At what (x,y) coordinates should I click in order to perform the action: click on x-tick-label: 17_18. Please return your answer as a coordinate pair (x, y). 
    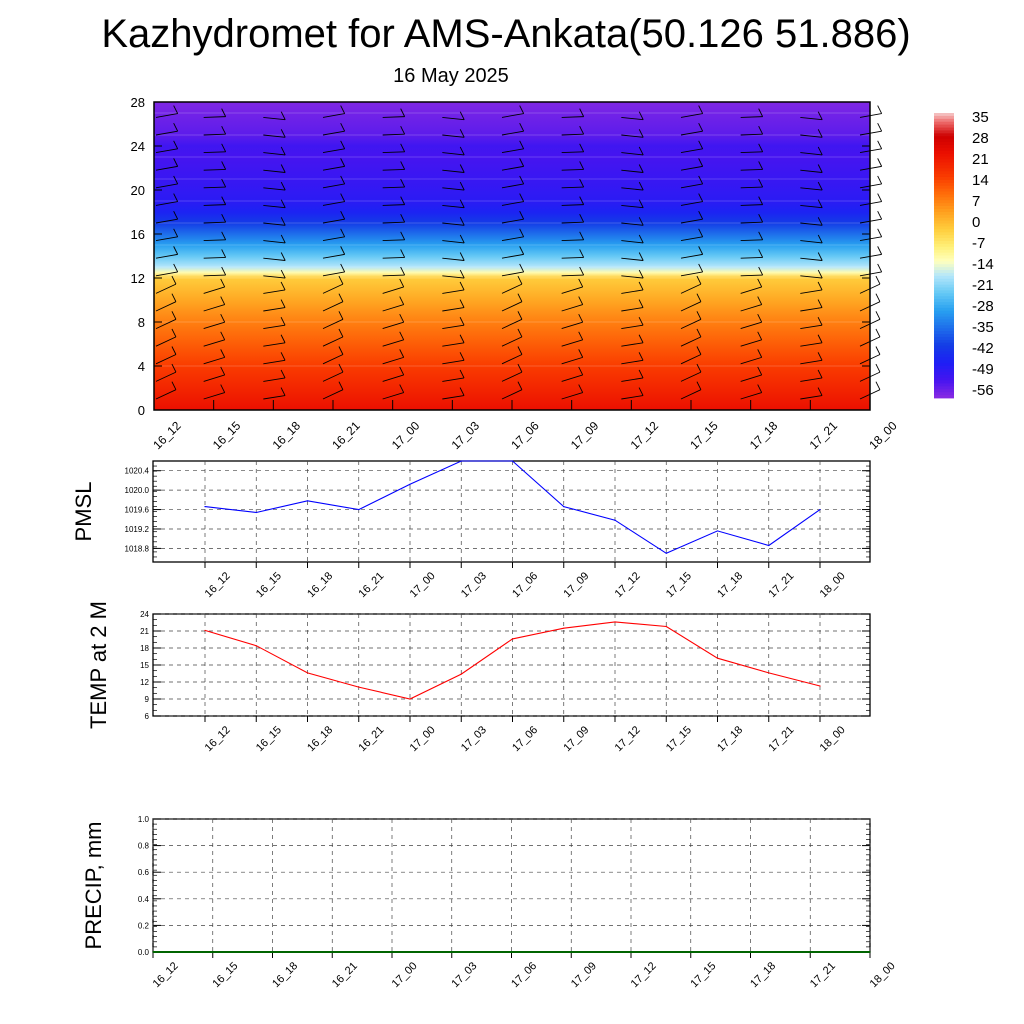
    Looking at the image, I should click on (764, 435).